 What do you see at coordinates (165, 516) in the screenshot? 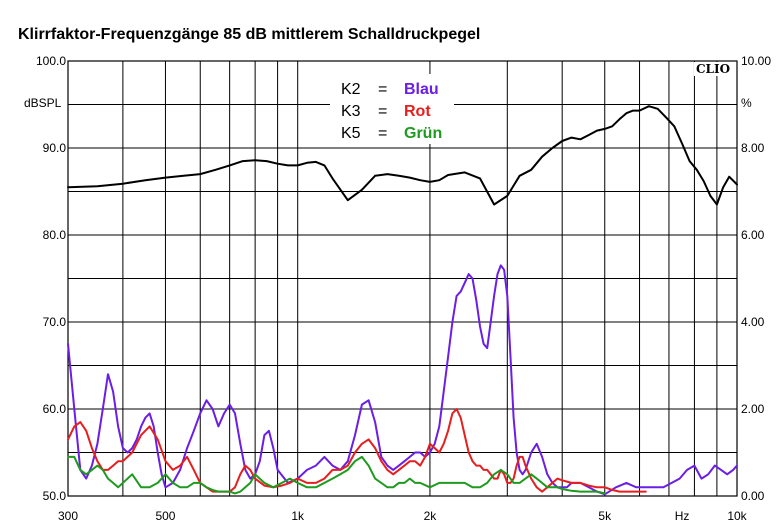
I see `x-tick-label: 500` at bounding box center [165, 516].